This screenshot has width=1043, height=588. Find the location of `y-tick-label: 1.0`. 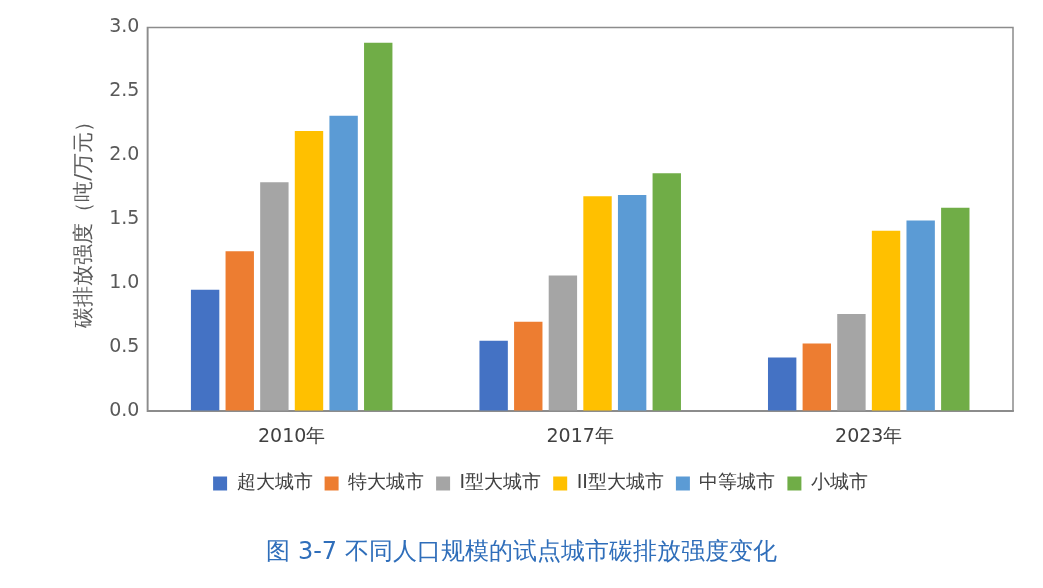

y-tick-label: 1.0 is located at coordinates (124, 281).